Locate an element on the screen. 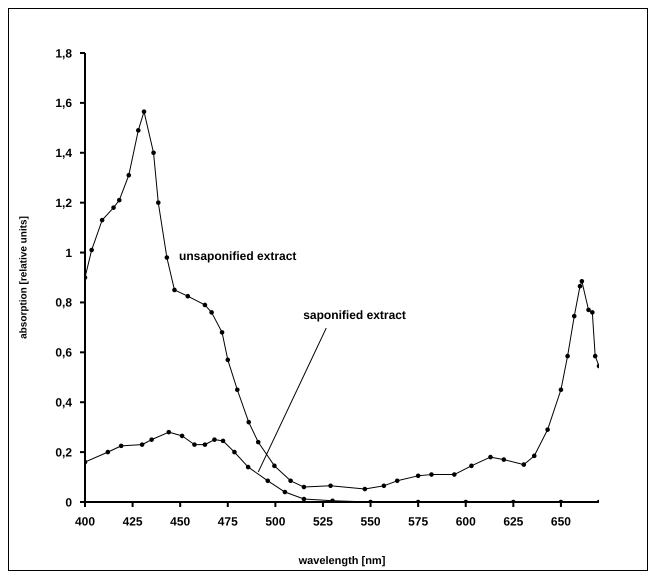  y-tick-label: 0,6 is located at coordinates (63, 353).